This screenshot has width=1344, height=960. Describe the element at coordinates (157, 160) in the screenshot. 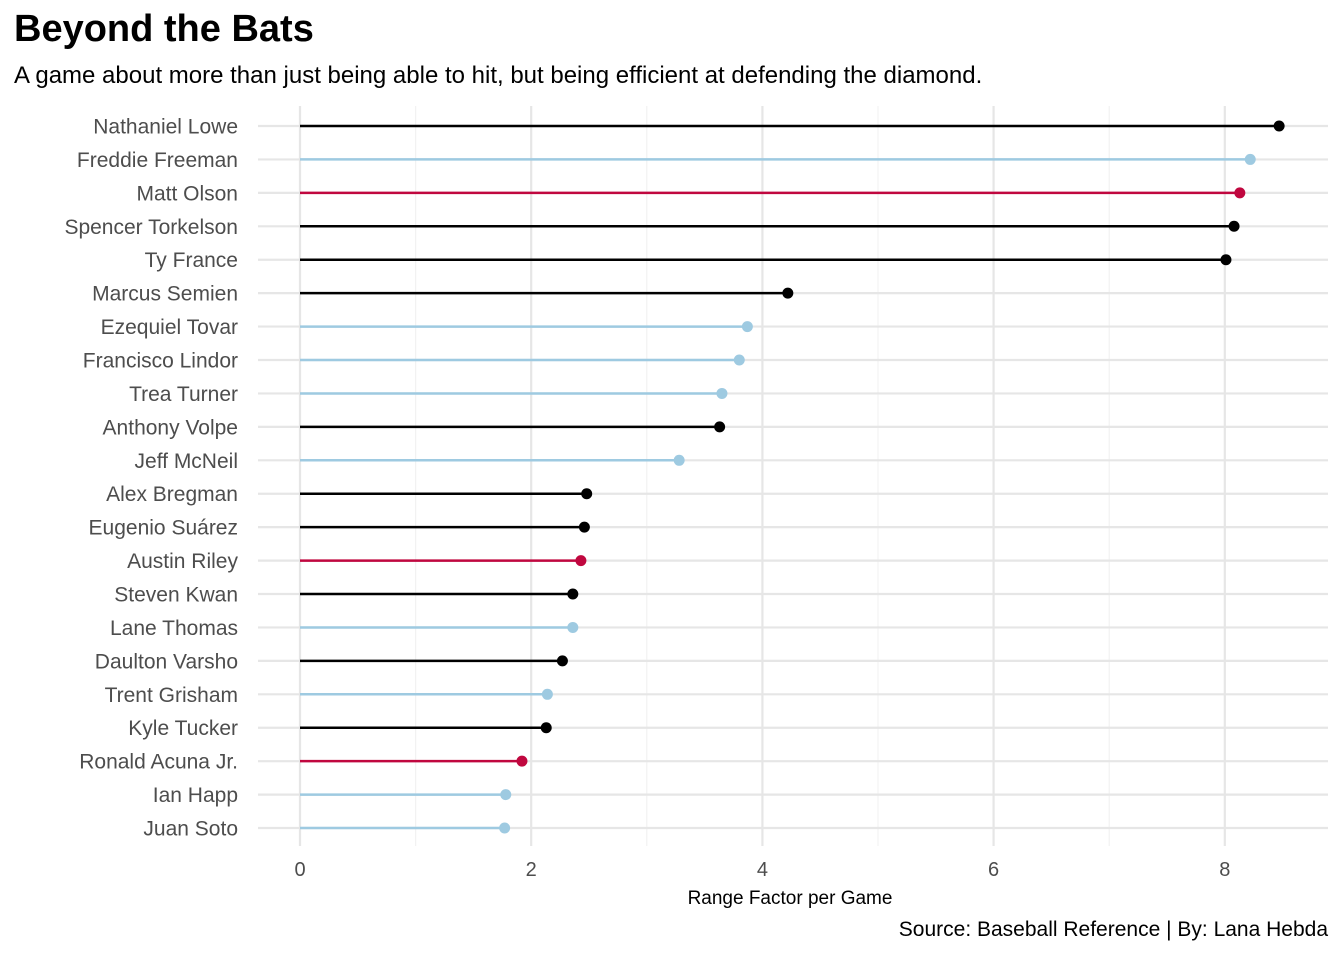

I see `y-tick-label: Freddie Freeman` at that location.